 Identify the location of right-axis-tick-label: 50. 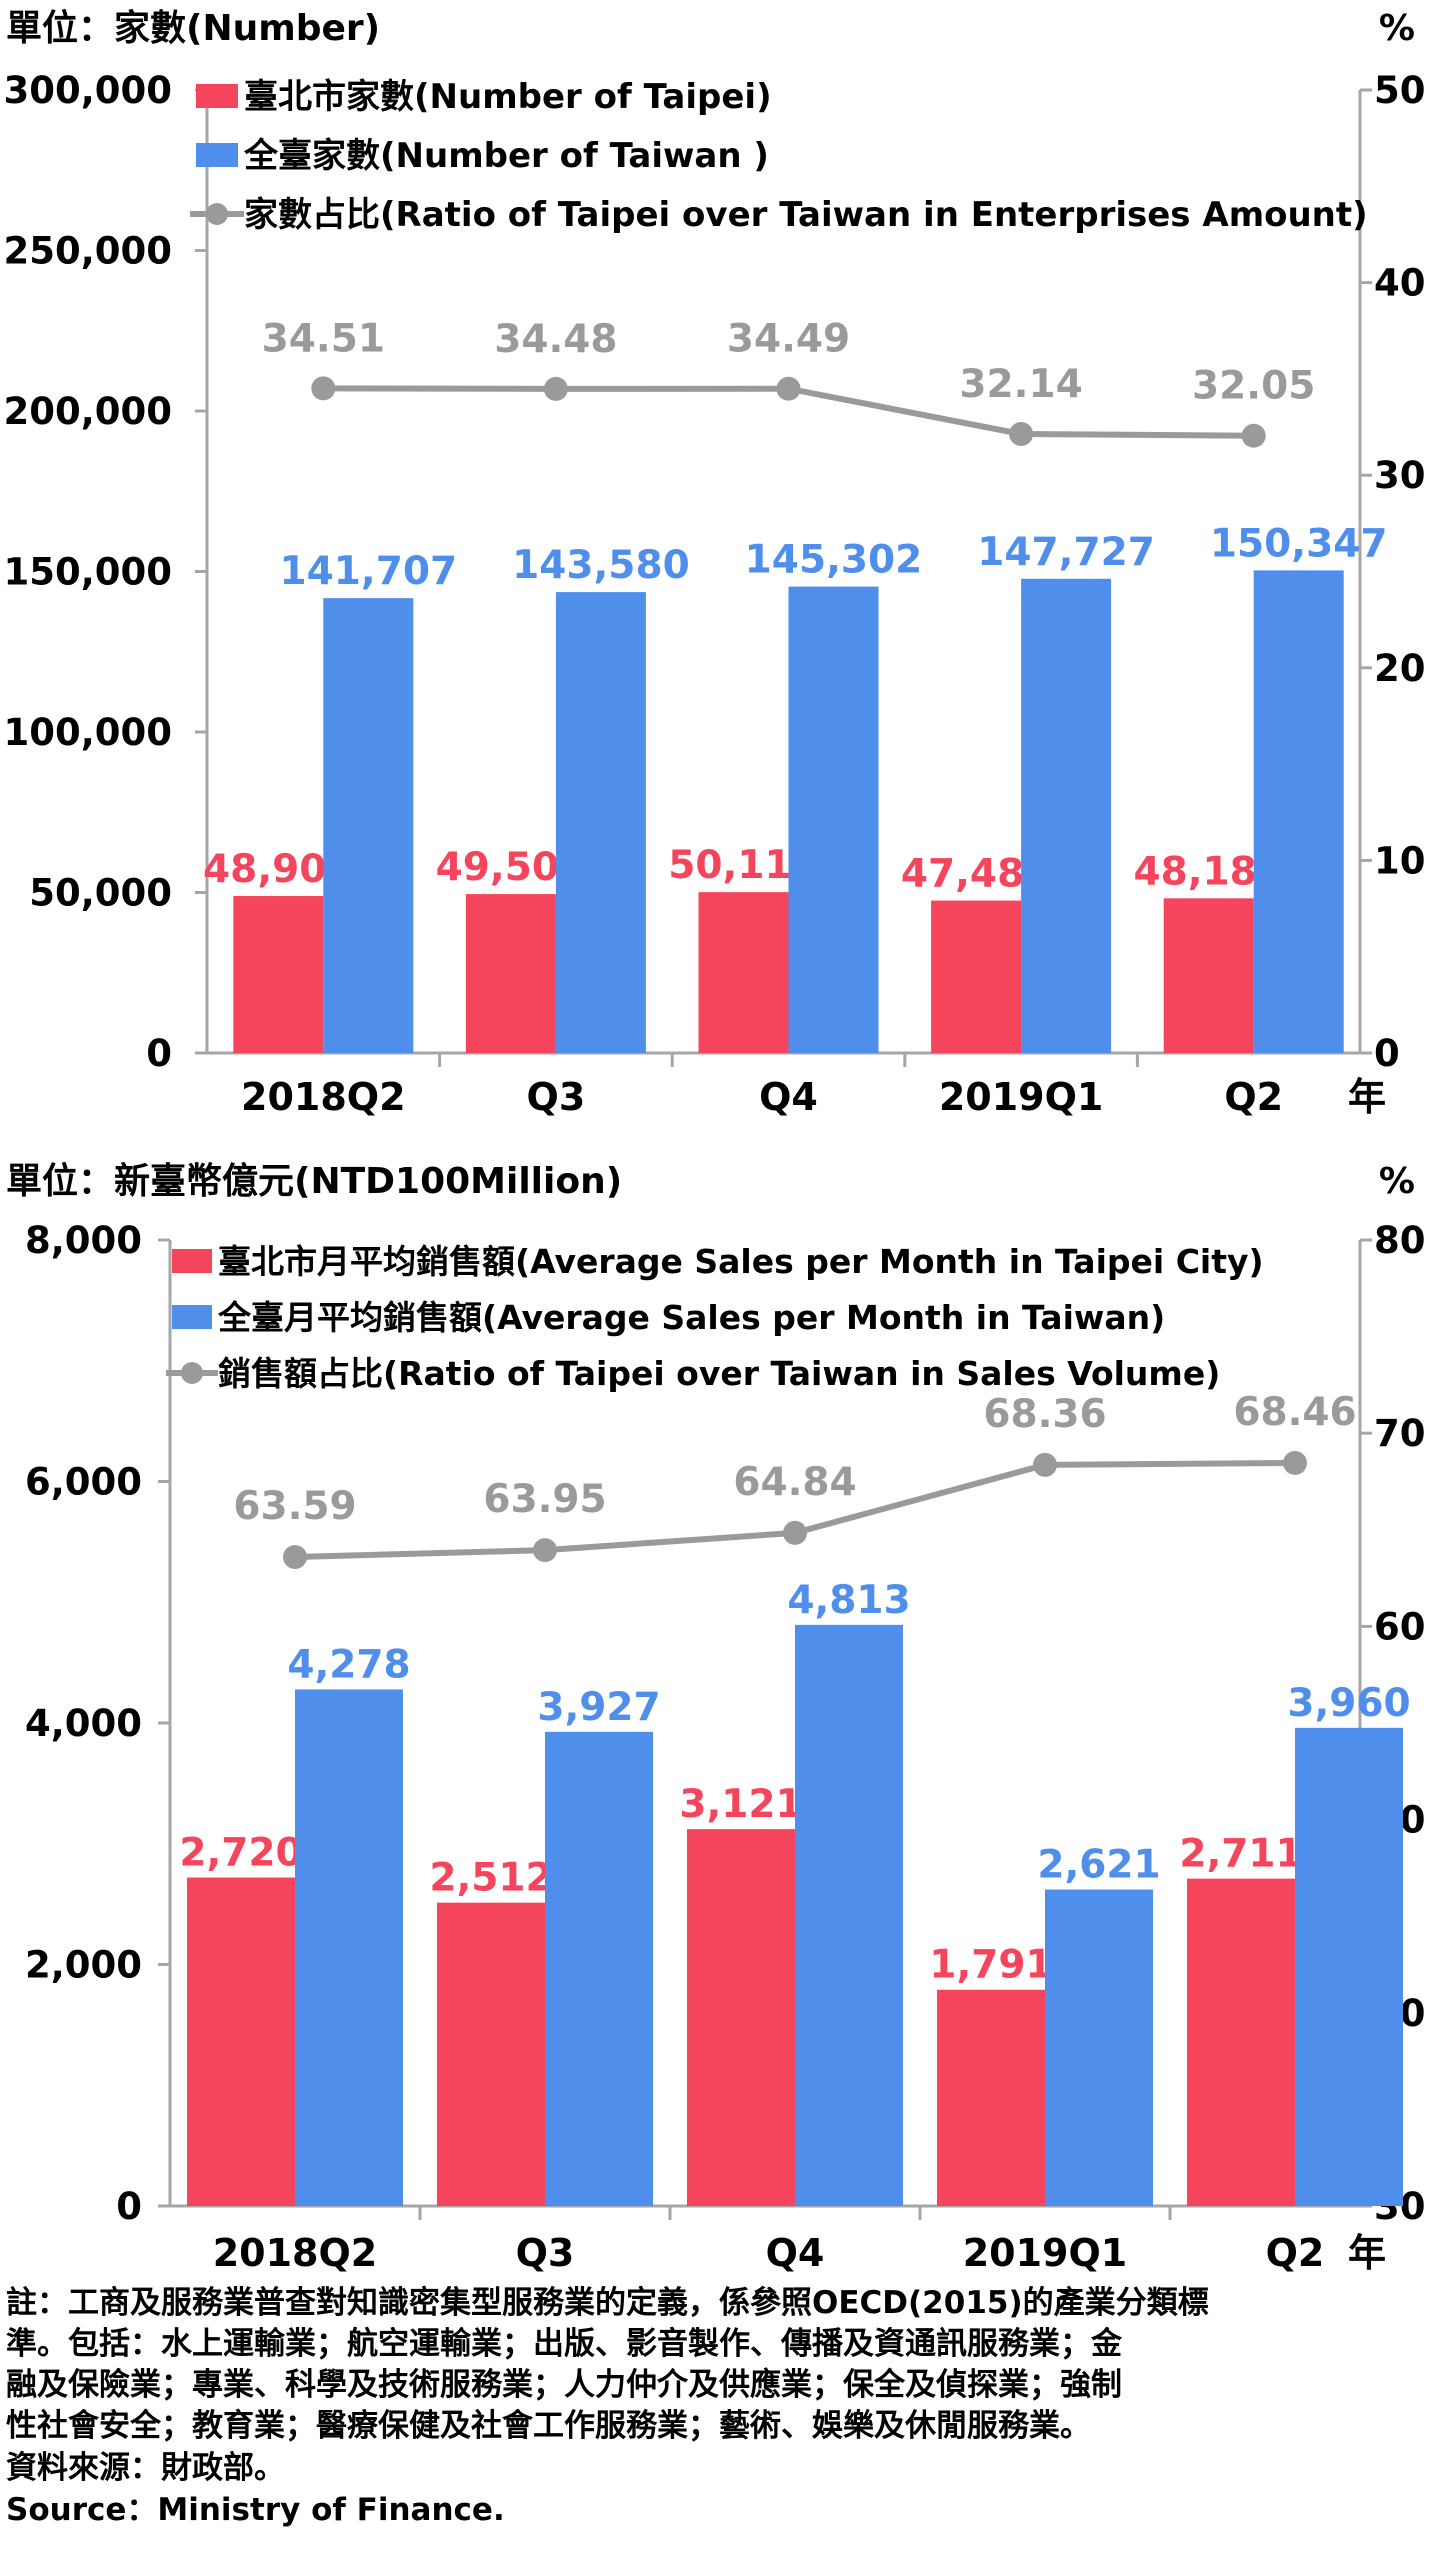
(1400, 90).